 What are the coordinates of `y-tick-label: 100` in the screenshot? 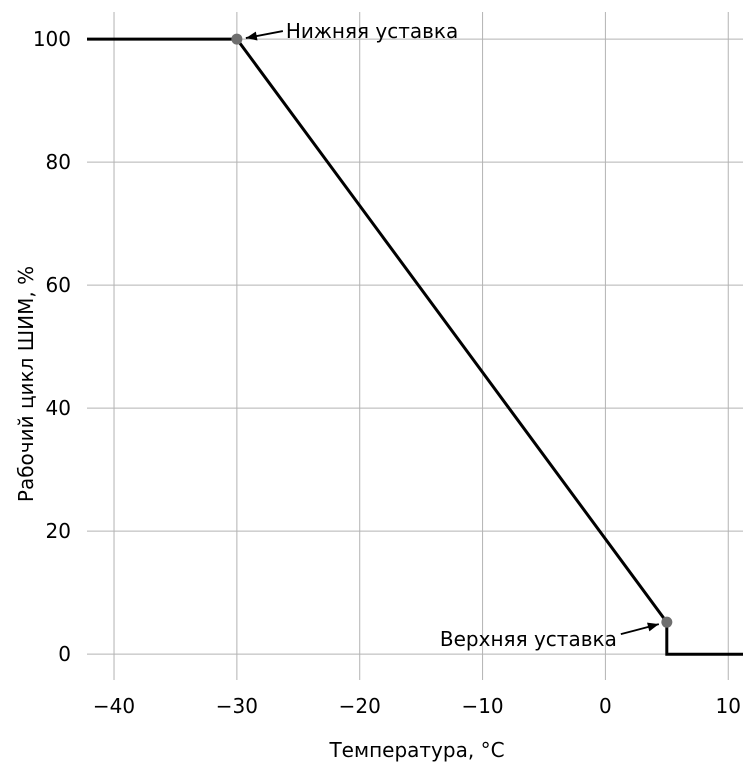 It's located at (52, 39).